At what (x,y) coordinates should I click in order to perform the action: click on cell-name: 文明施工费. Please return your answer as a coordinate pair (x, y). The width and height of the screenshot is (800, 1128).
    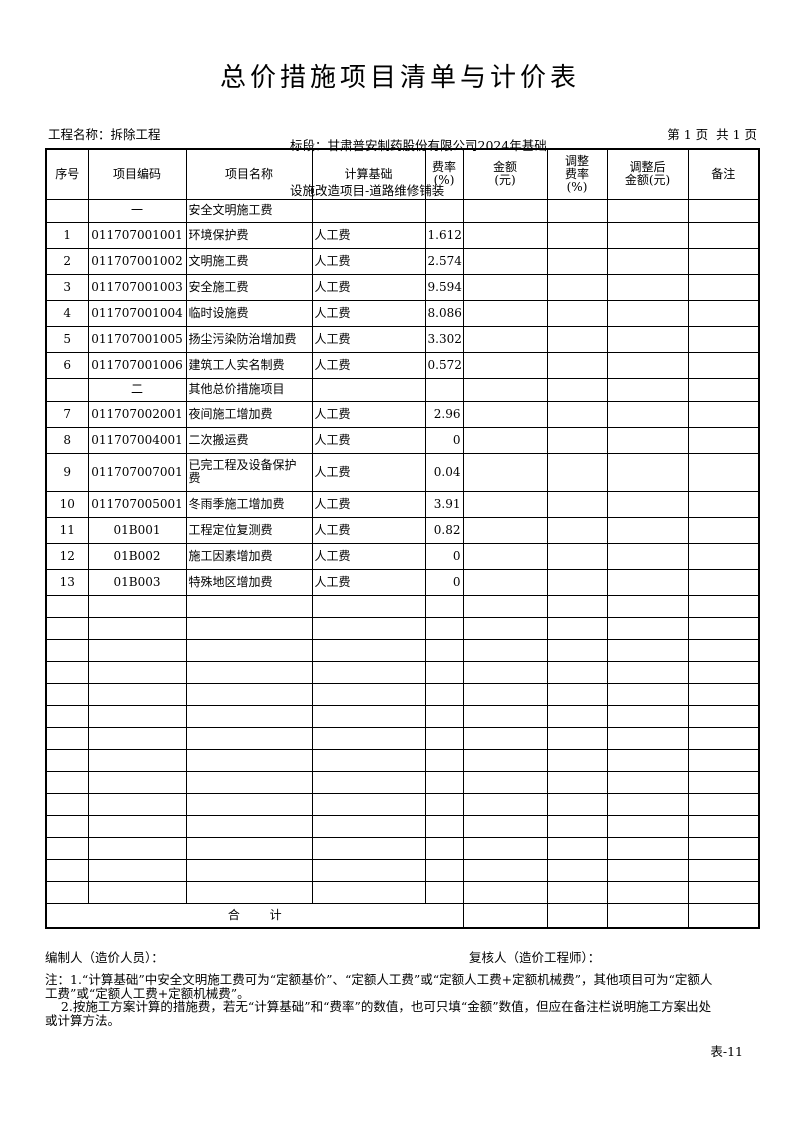
    Looking at the image, I should click on (249, 261).